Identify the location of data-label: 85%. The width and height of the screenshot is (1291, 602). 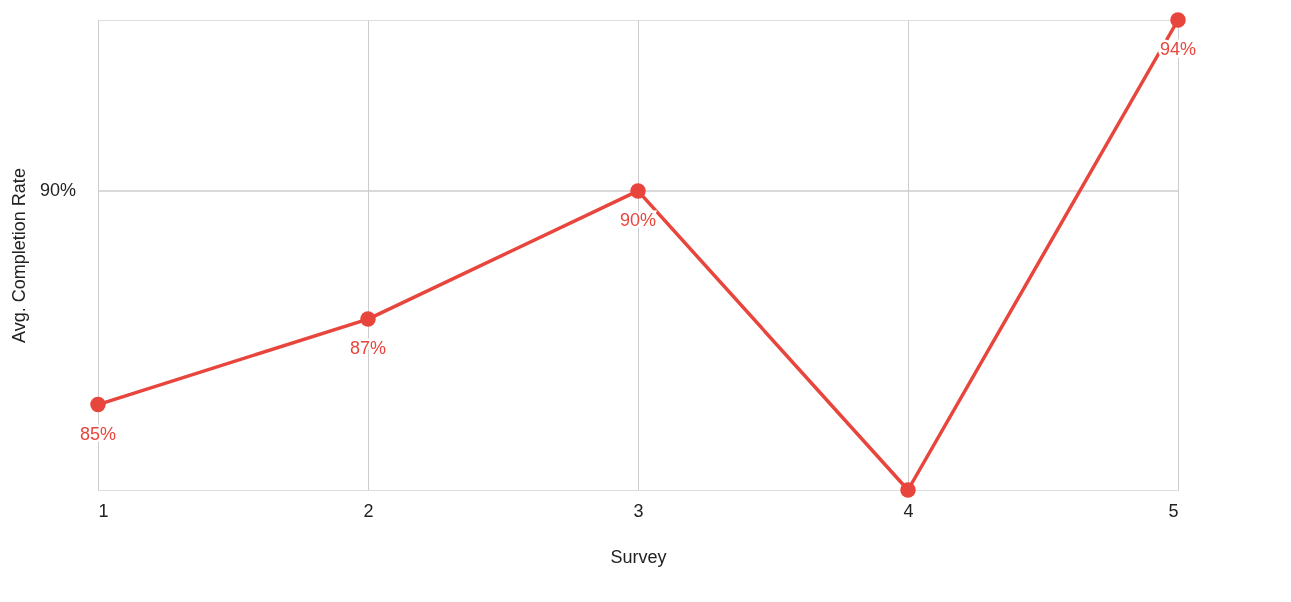
(98, 433).